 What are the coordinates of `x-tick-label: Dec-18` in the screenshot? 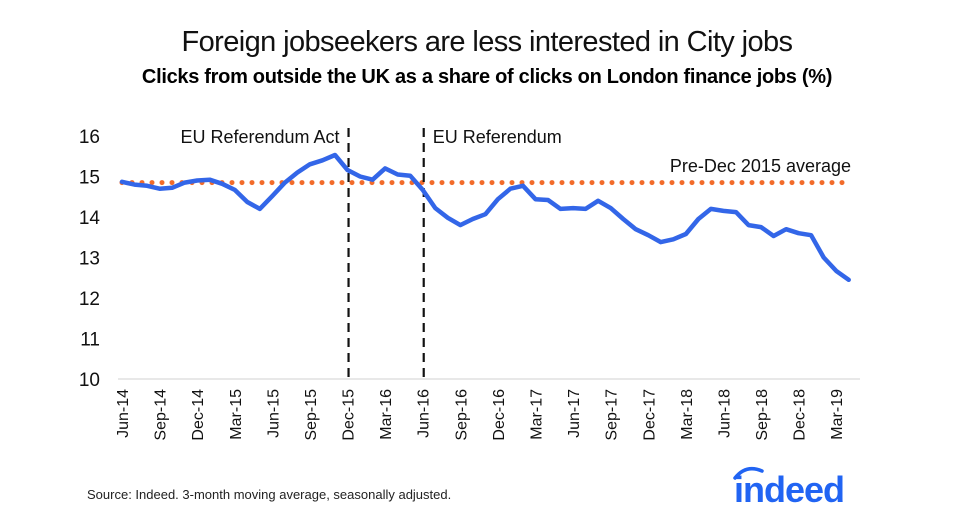 It's located at (800, 415).